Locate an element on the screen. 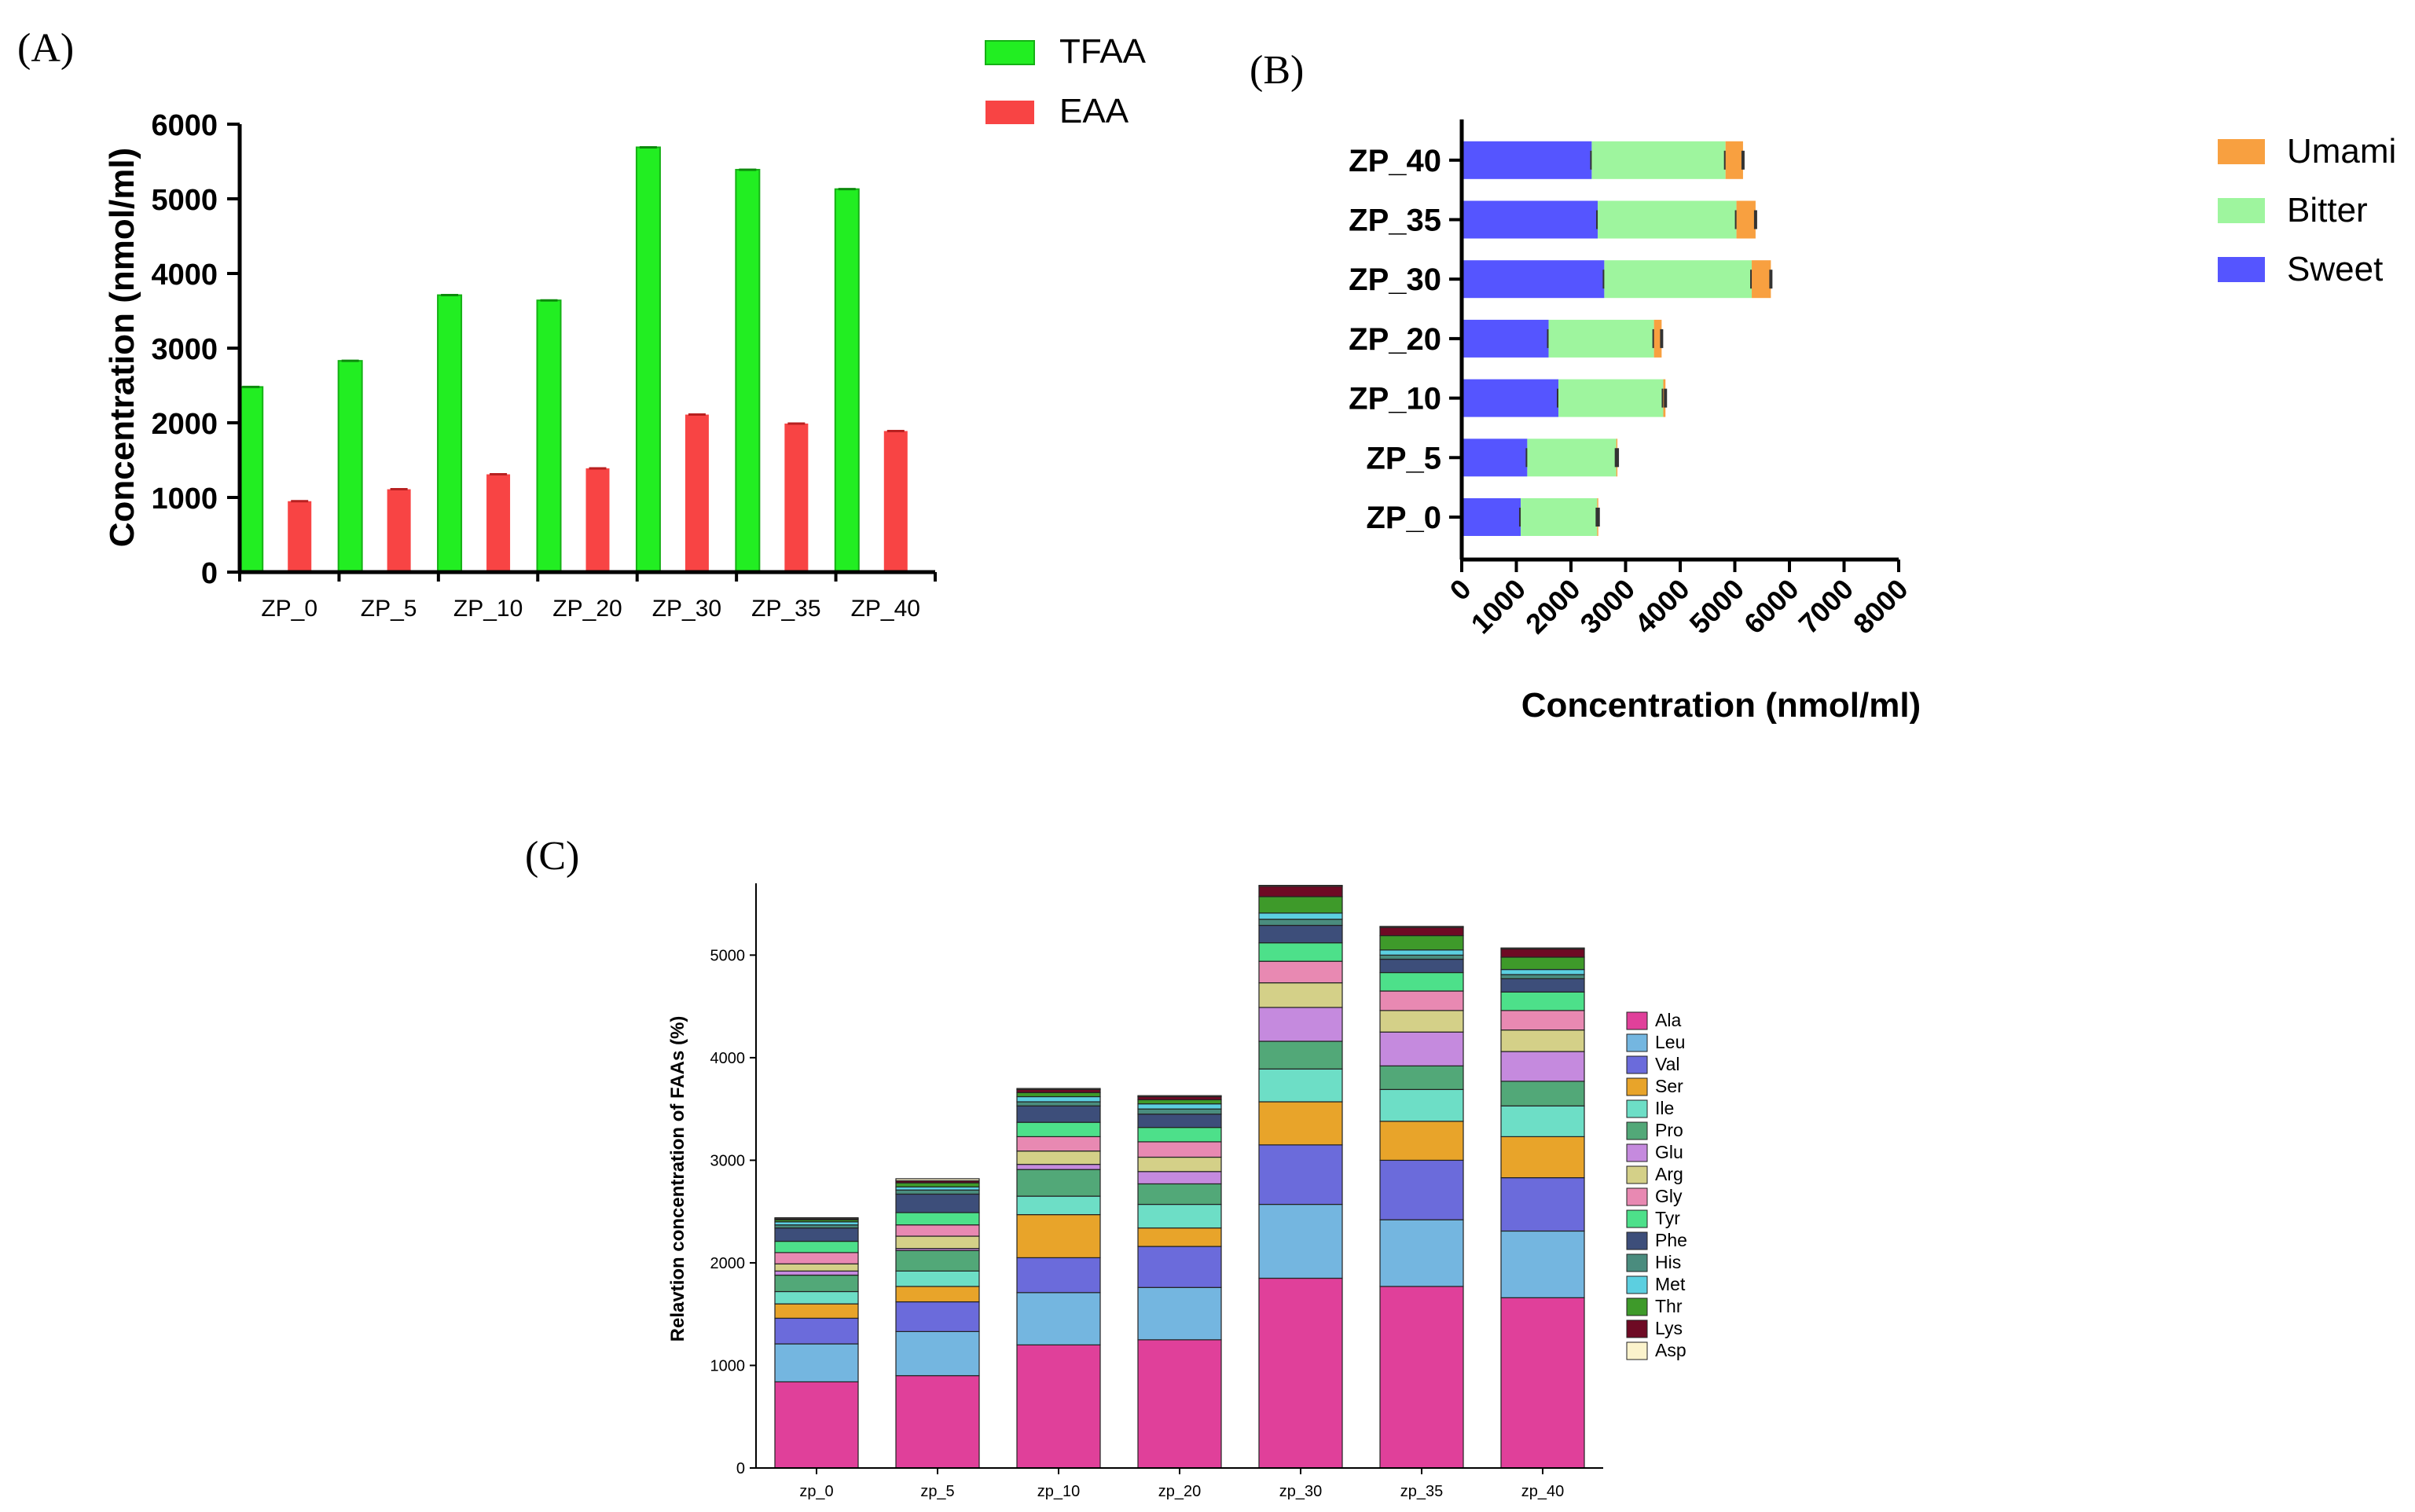 The height and width of the screenshot is (1512, 2415). chart-c-legend-label-his: His is located at coordinates (1668, 1262).